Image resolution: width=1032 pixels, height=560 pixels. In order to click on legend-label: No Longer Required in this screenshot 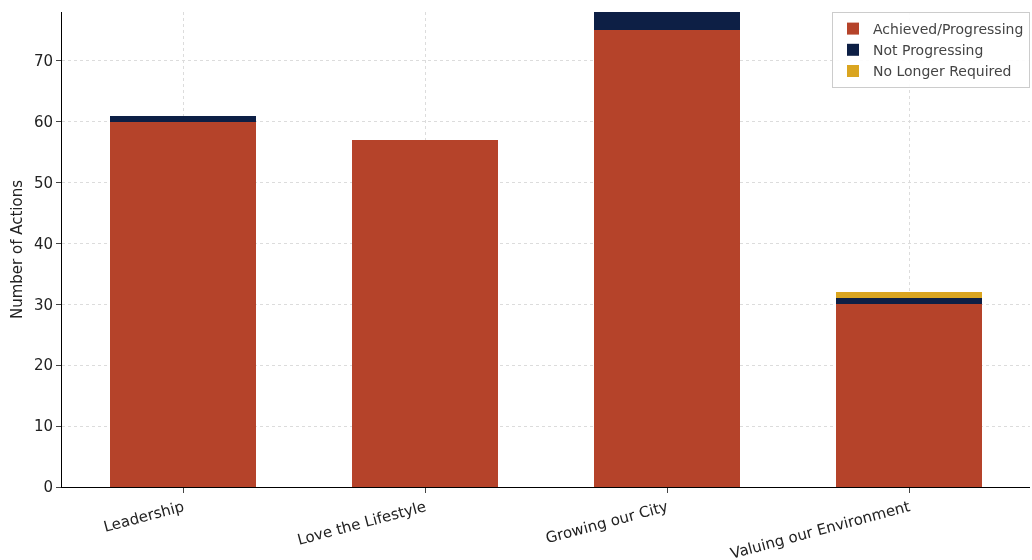, I will do `click(942, 71)`.